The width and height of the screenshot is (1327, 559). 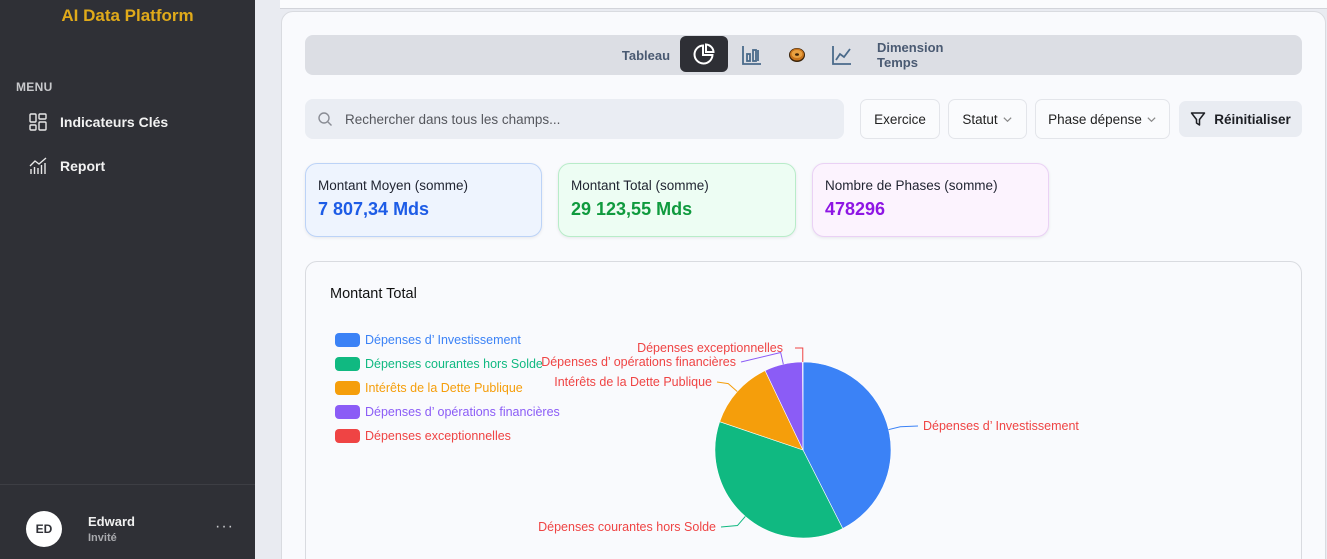 I want to click on kpi-value: 29 123,55 Mds, so click(x=632, y=209).